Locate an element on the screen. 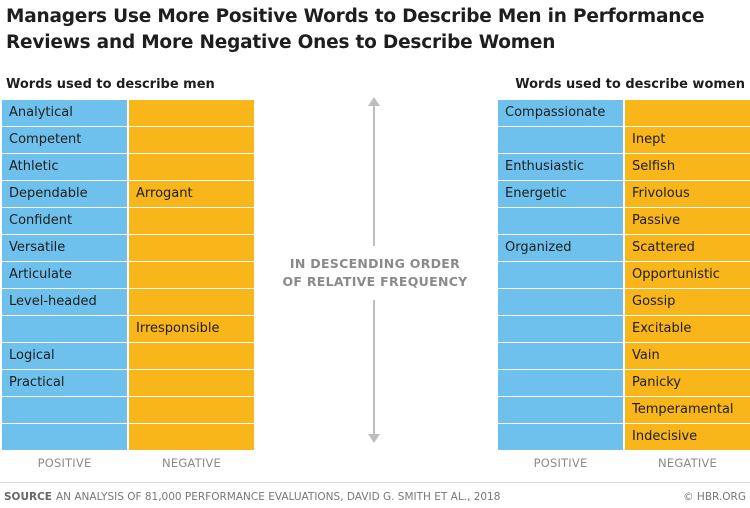 Image resolution: width=750 pixels, height=508 pixels. men-row: Irresponsible is located at coordinates (128, 329).